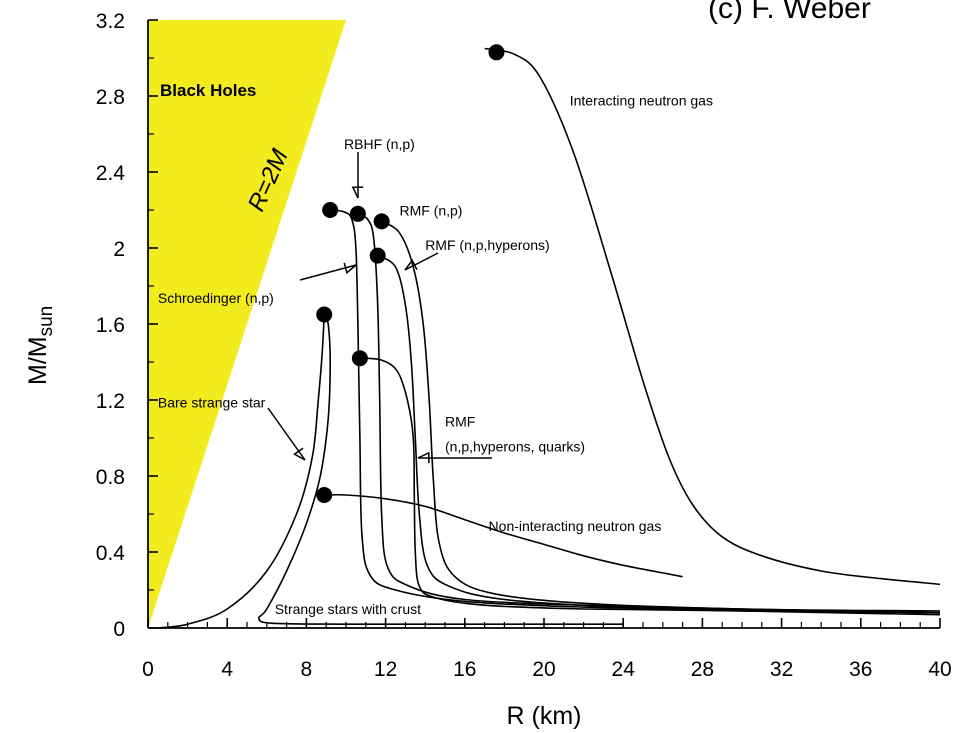  I want to click on label-bare-strange-star: Bare strange star, so click(212, 403).